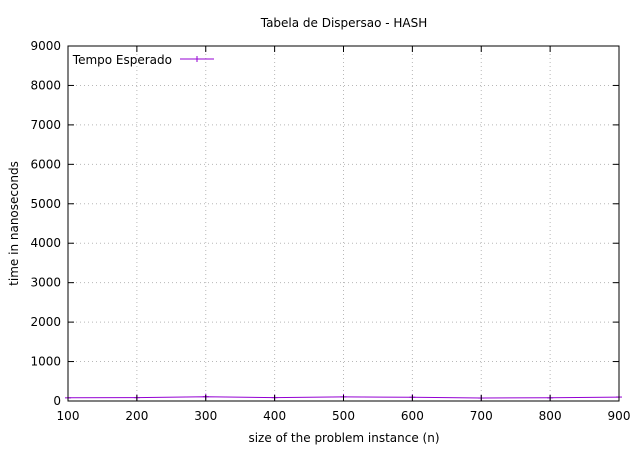  I want to click on x-tick-label: 900, so click(619, 416).